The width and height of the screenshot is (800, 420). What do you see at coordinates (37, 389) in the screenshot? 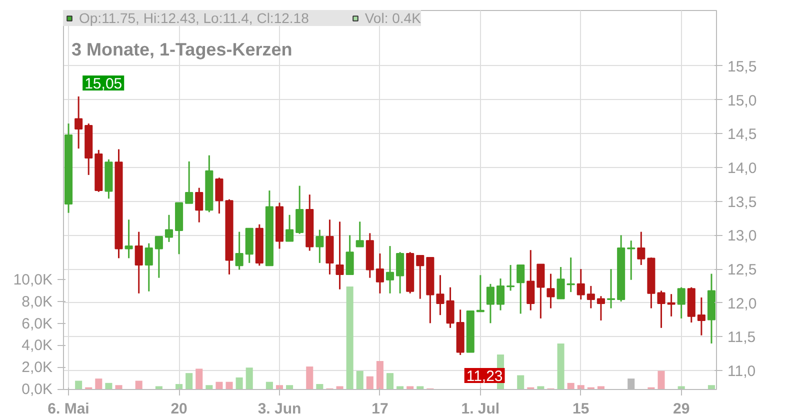
I see `y2-tick-label: 0,0K` at bounding box center [37, 389].